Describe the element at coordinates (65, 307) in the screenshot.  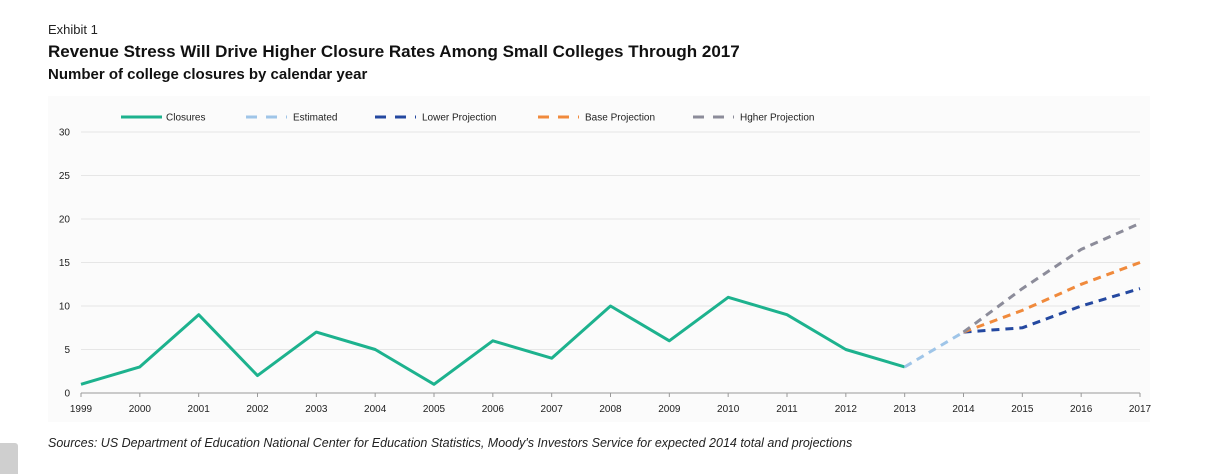
I see `y-tick-label: 10` at that location.